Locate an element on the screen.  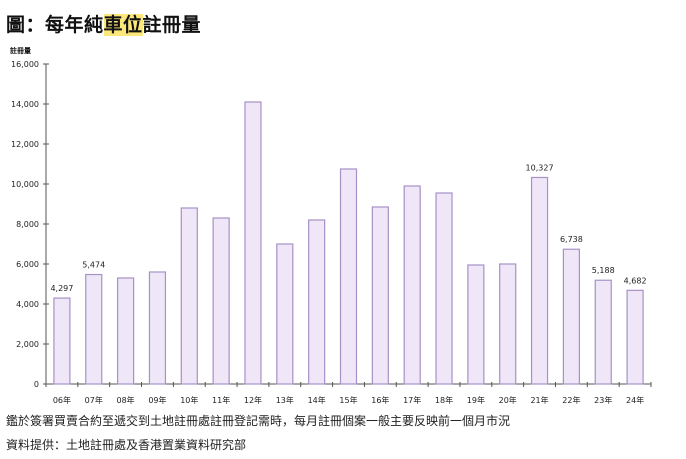
x-tick-label: 22年 is located at coordinates (571, 400).